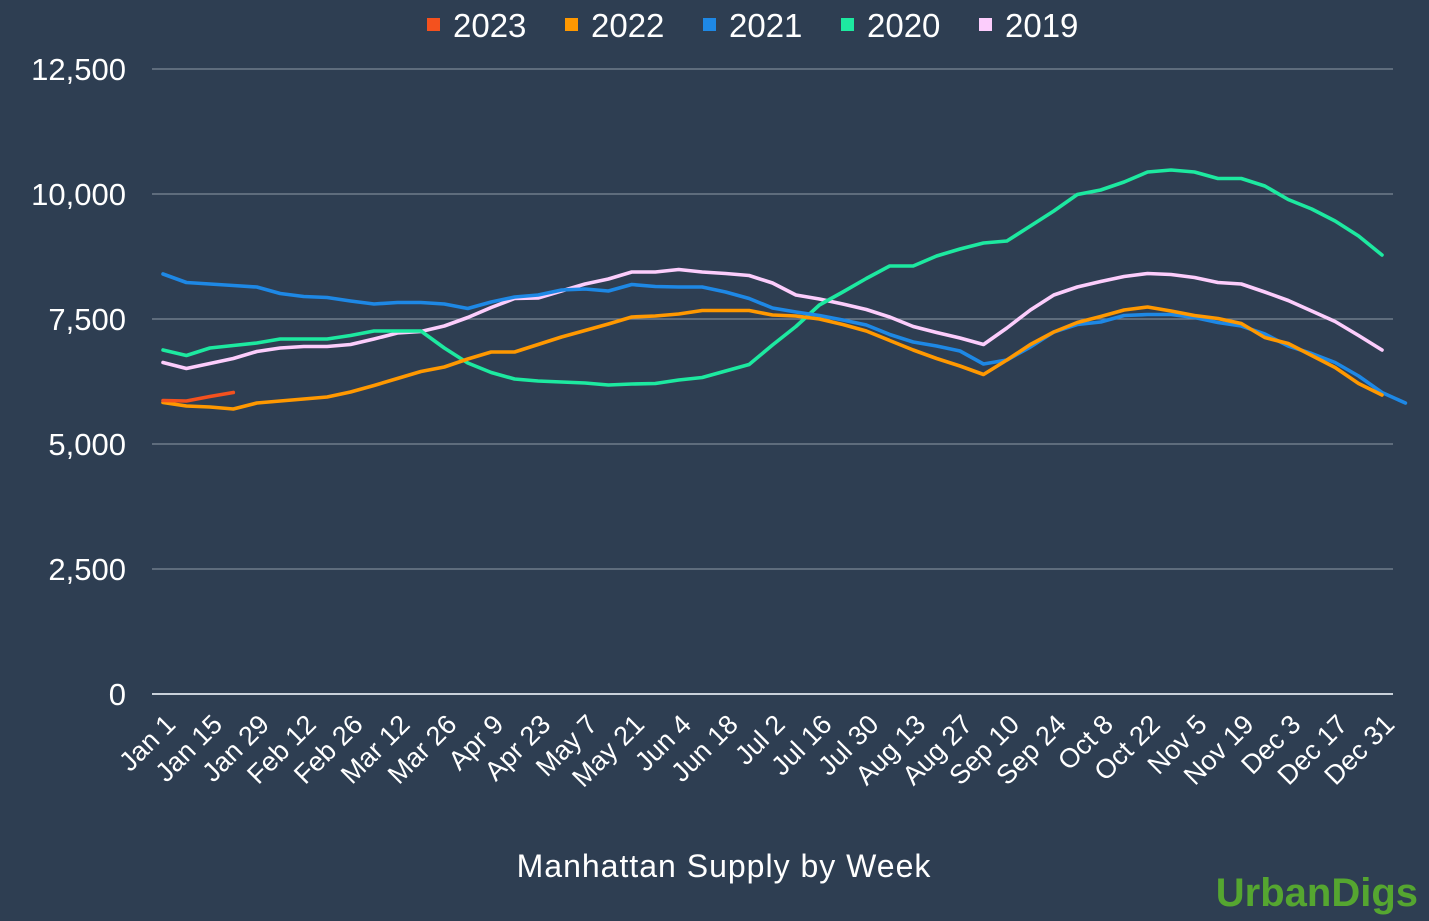 Image resolution: width=1429 pixels, height=921 pixels. Describe the element at coordinates (985, 24) in the screenshot. I see `legend-swatch-2019` at that location.